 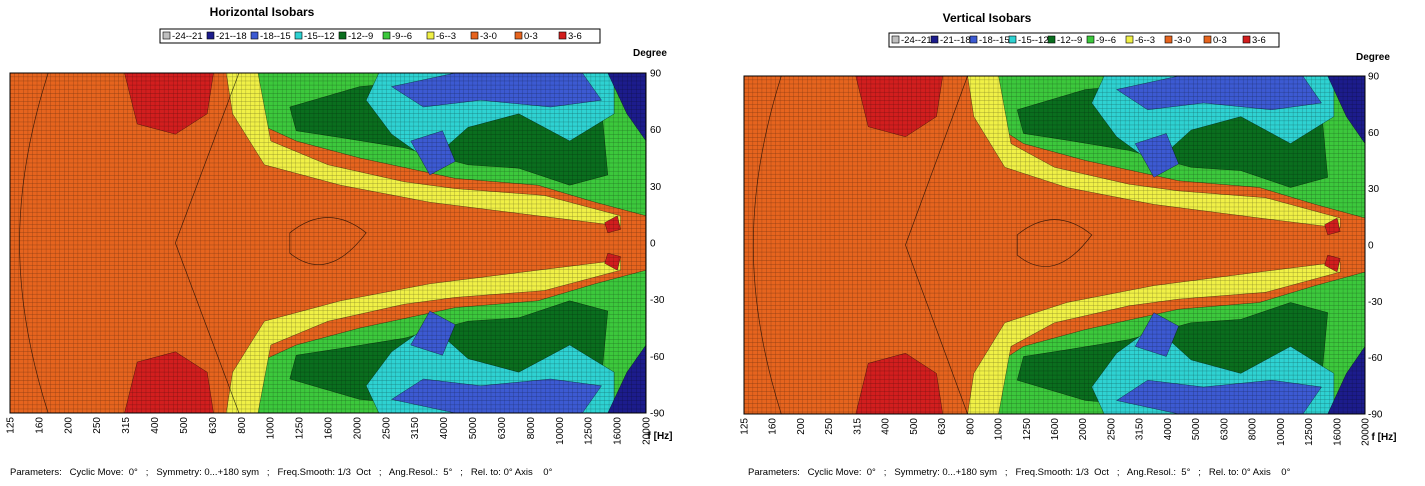 What do you see at coordinates (656, 187) in the screenshot?
I see `y-tick-label: 30` at bounding box center [656, 187].